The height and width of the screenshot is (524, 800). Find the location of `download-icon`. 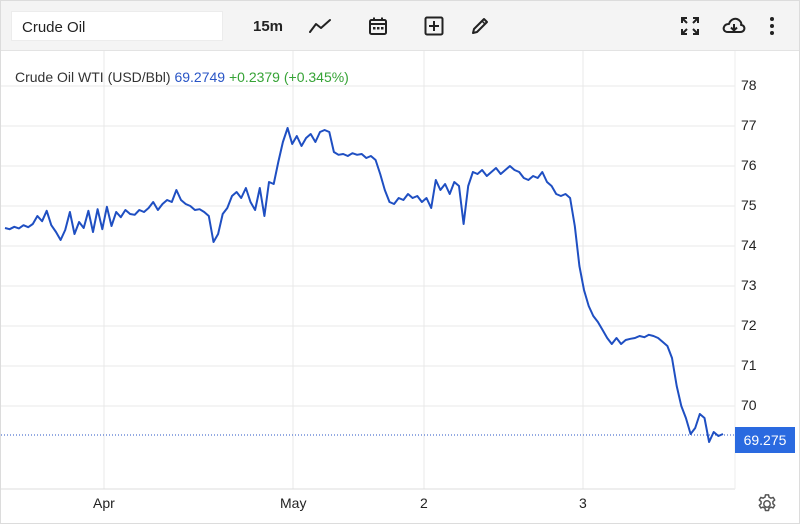

download-icon is located at coordinates (734, 26).